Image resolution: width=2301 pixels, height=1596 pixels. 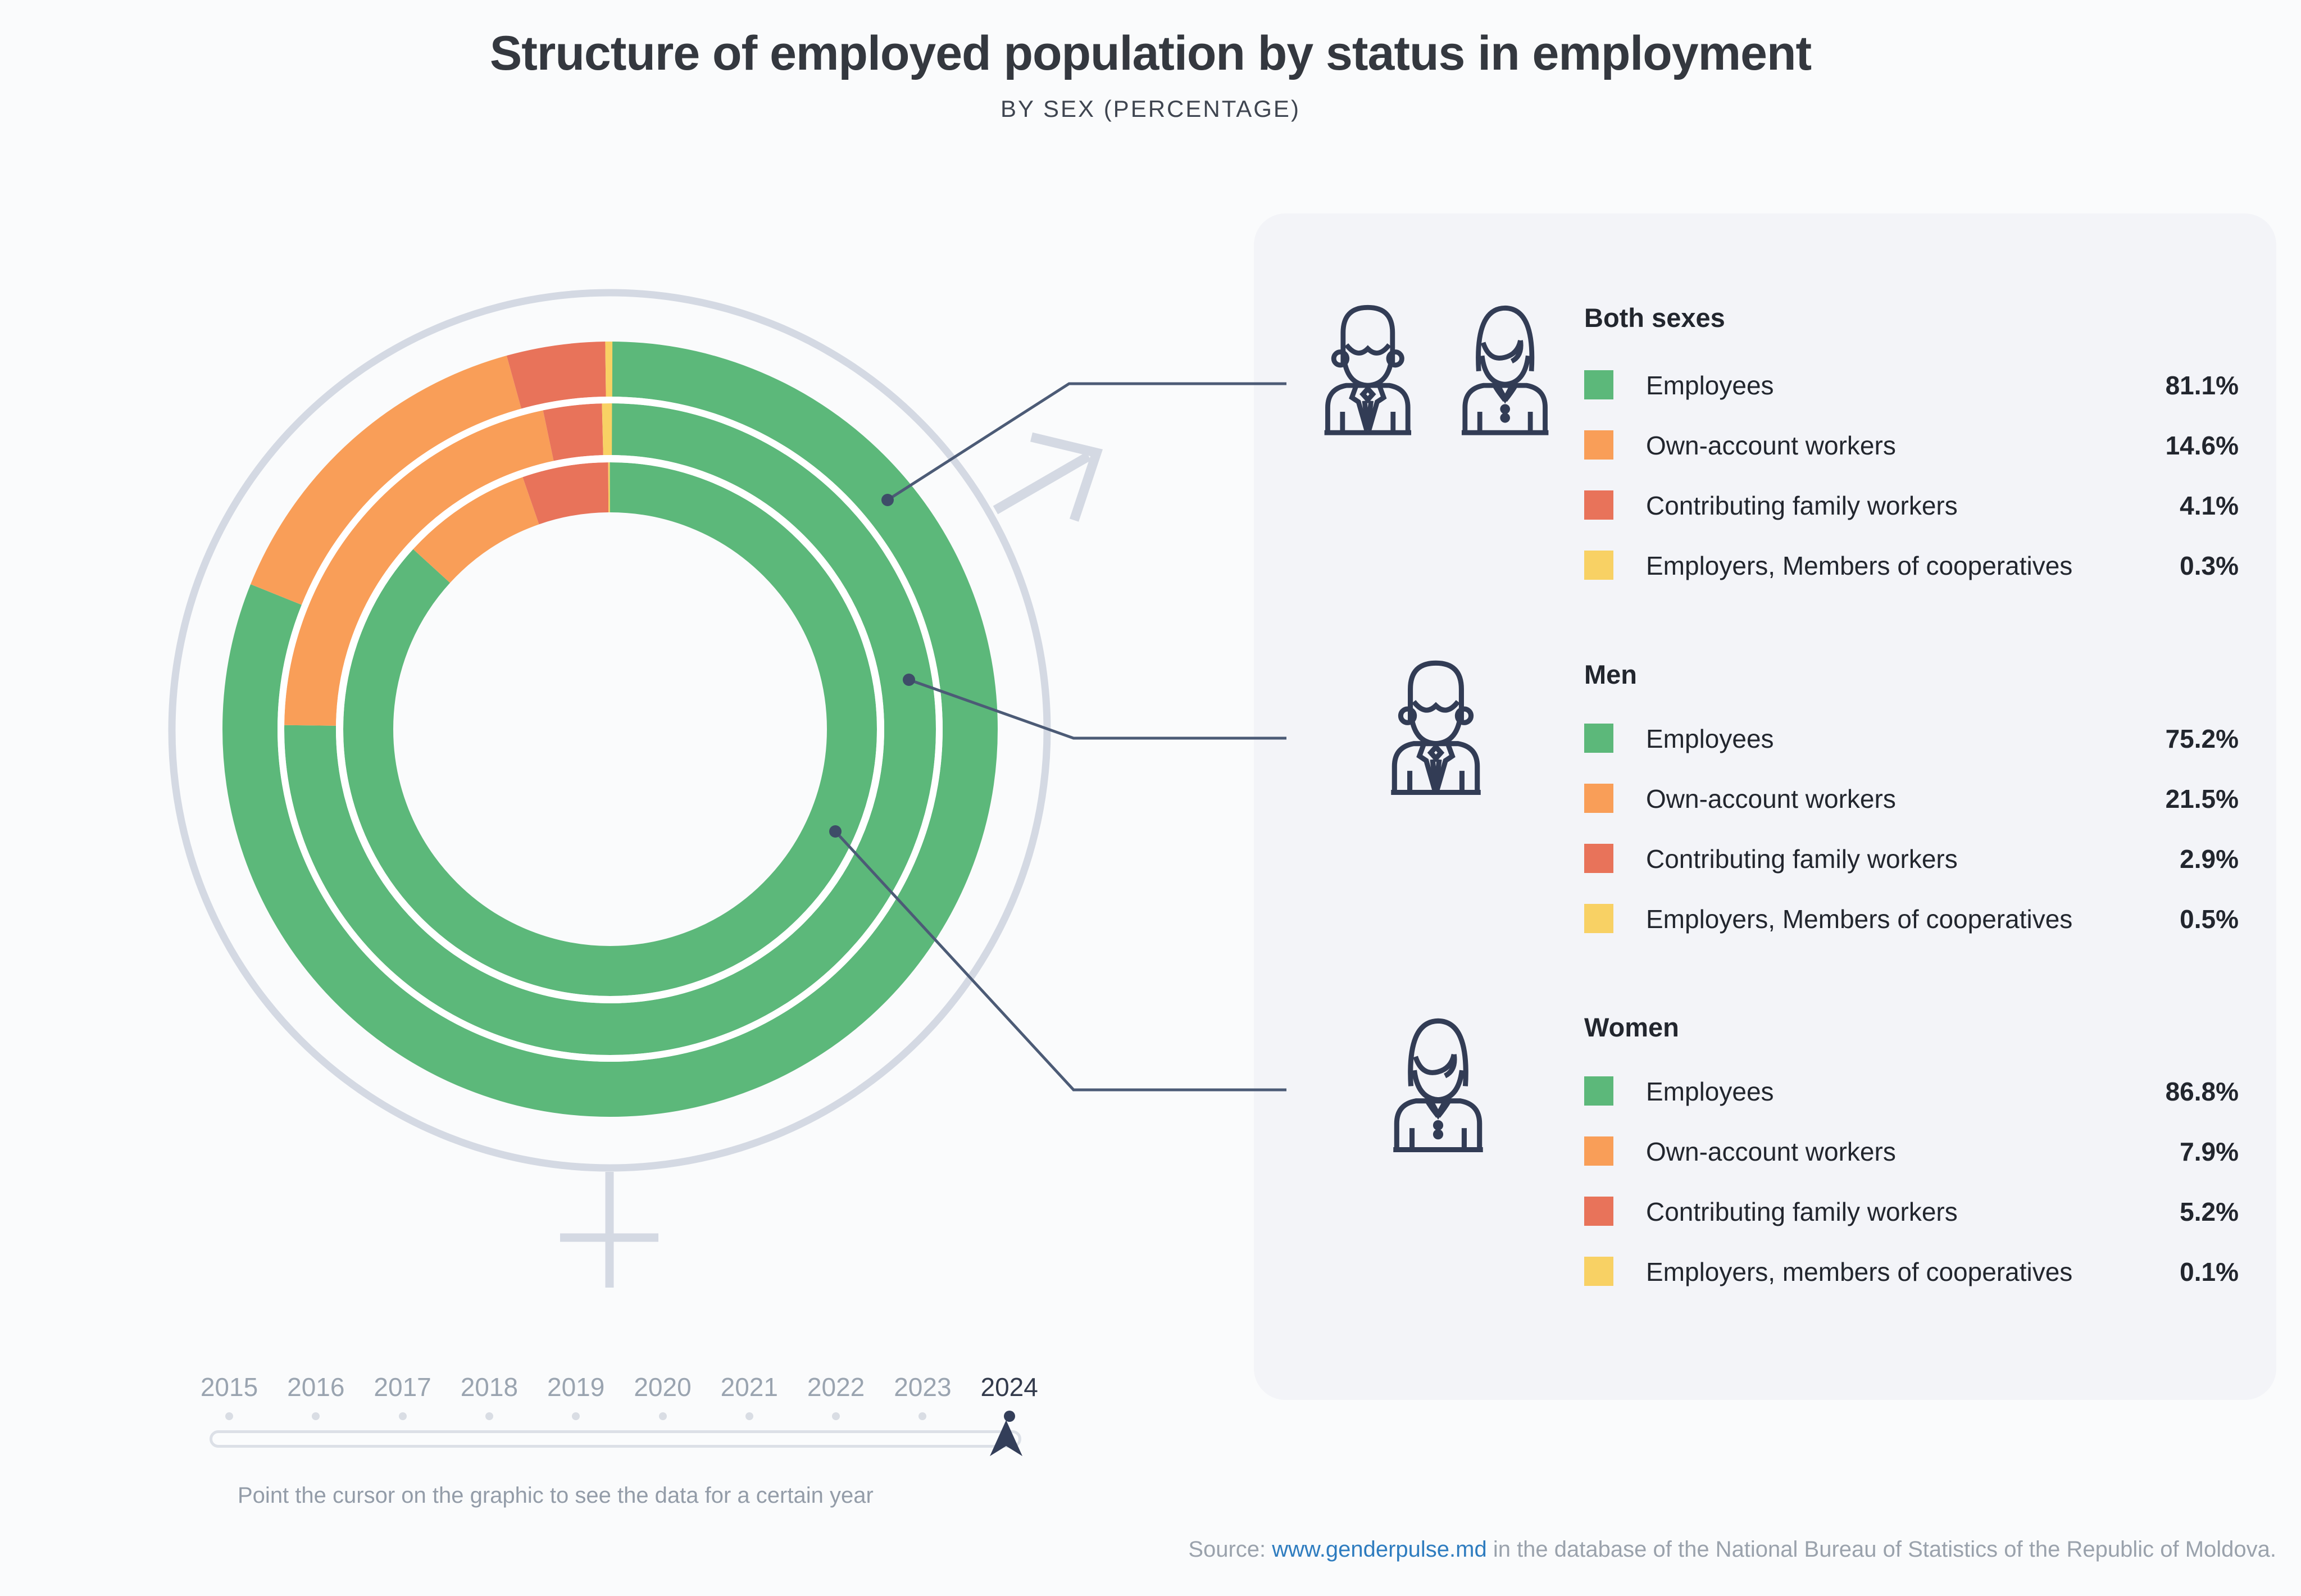 I want to click on year-2017: 2017, so click(x=403, y=1387).